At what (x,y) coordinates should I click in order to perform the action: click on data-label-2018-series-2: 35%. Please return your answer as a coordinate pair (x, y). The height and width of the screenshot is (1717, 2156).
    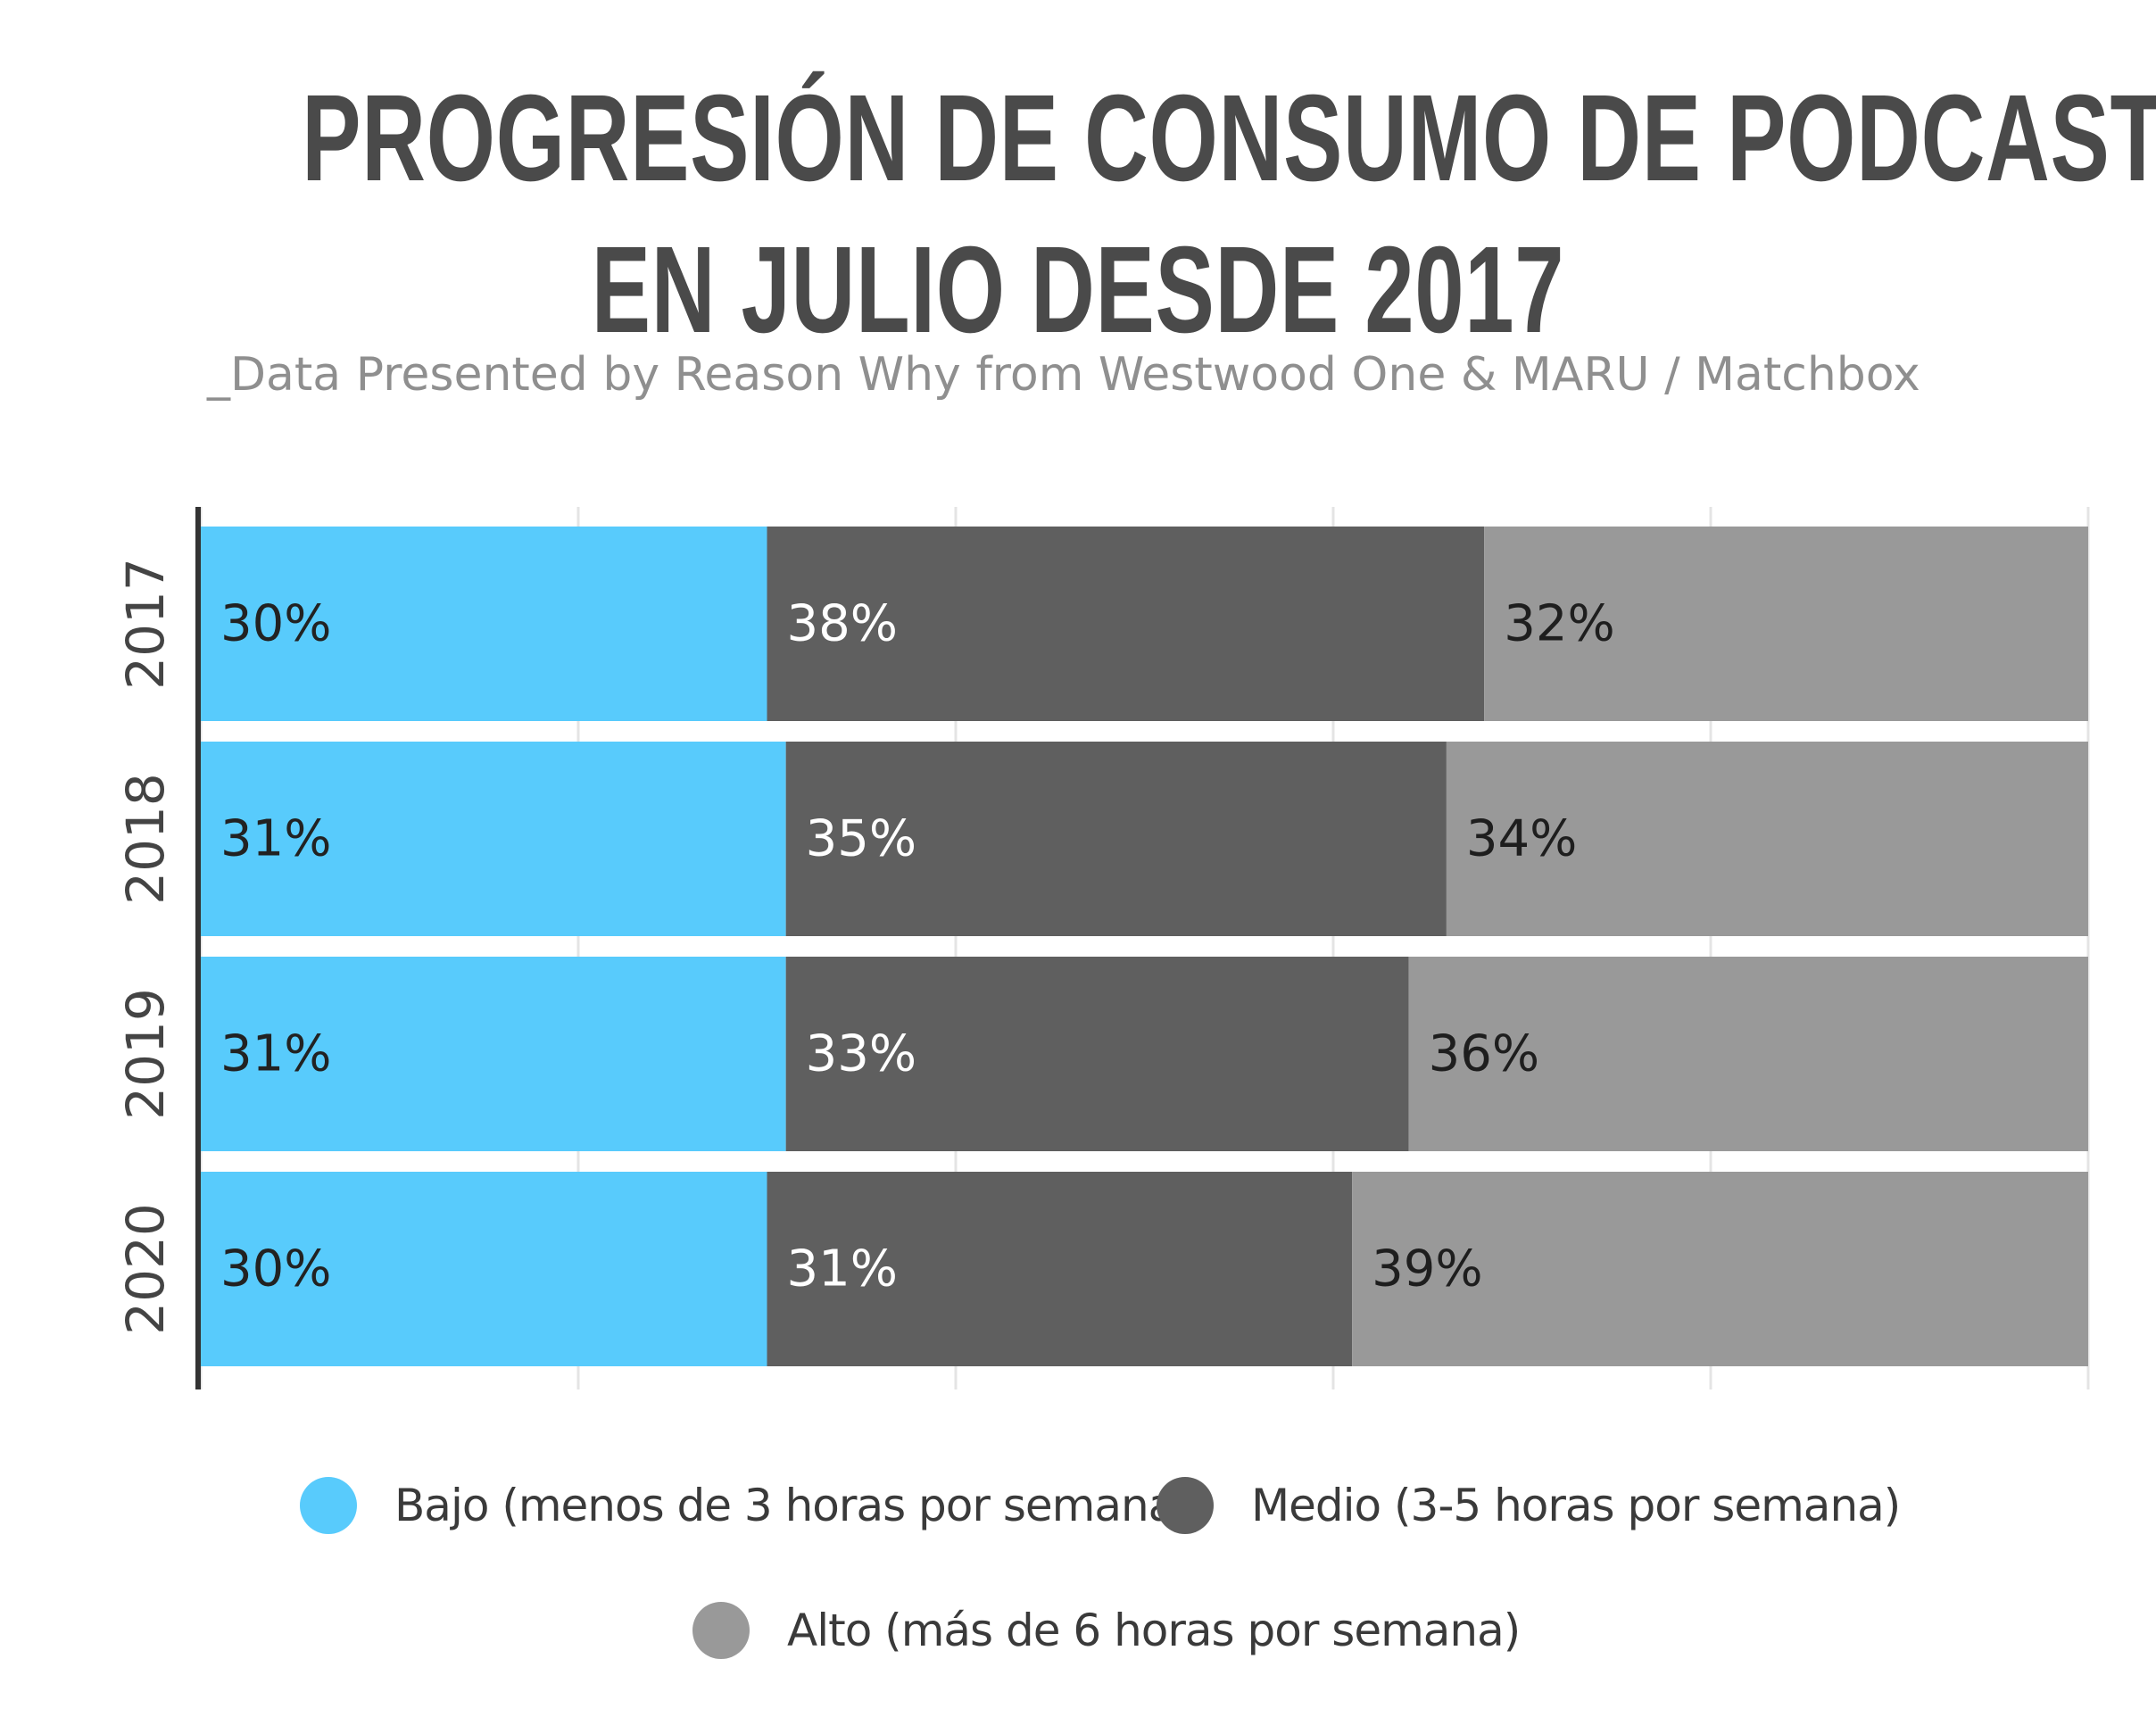
    Looking at the image, I should click on (861, 839).